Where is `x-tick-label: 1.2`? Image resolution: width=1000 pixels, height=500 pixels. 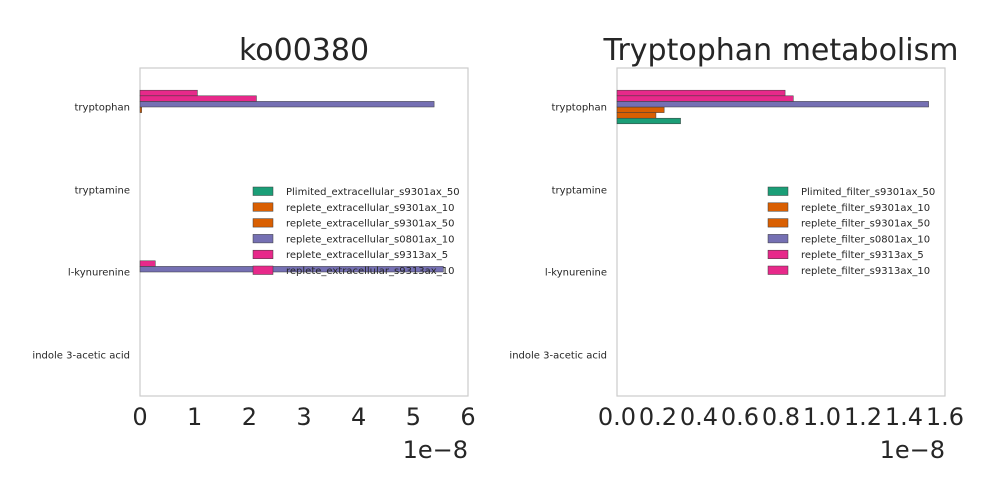
x-tick-label: 1.2 is located at coordinates (863, 417).